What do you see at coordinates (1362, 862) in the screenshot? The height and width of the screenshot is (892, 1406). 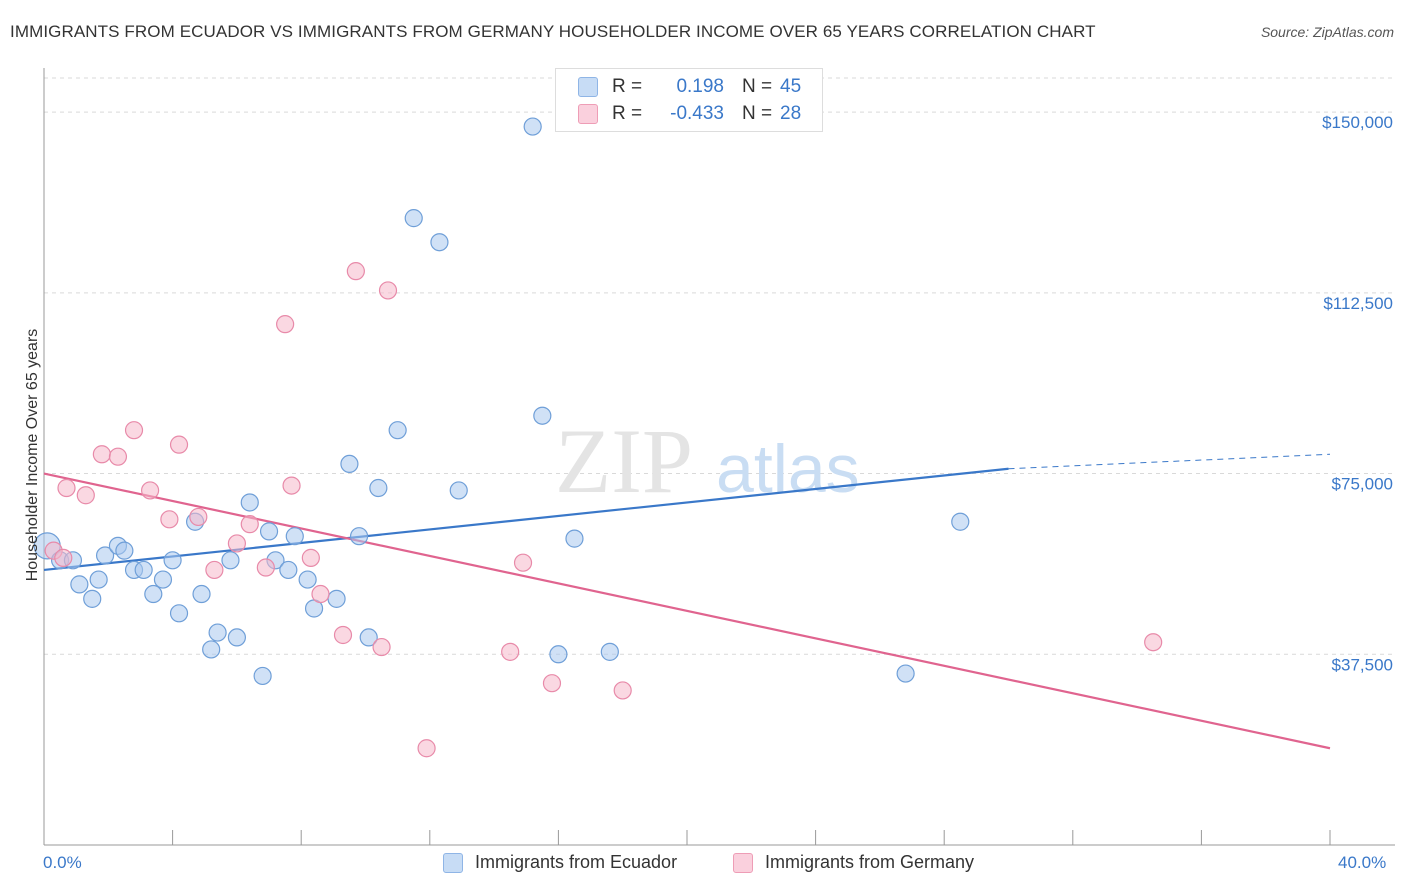 I see `x-max-label: 40.0%` at bounding box center [1362, 862].